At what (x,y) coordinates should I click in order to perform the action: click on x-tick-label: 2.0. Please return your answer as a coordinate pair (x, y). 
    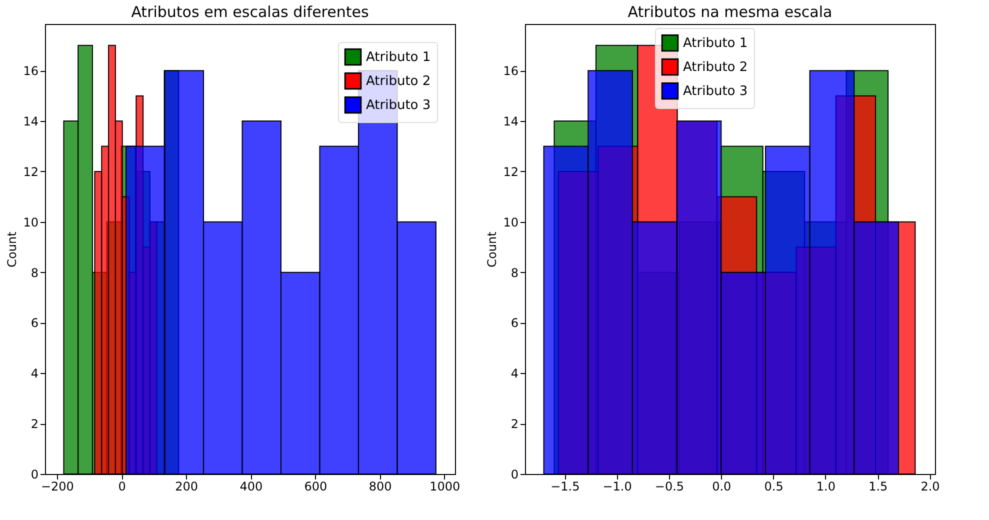
    Looking at the image, I should click on (930, 487).